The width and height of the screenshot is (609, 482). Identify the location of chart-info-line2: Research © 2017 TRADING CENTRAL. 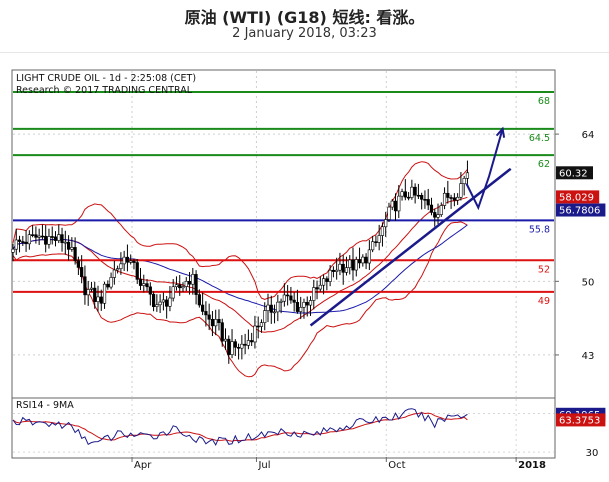
(104, 90).